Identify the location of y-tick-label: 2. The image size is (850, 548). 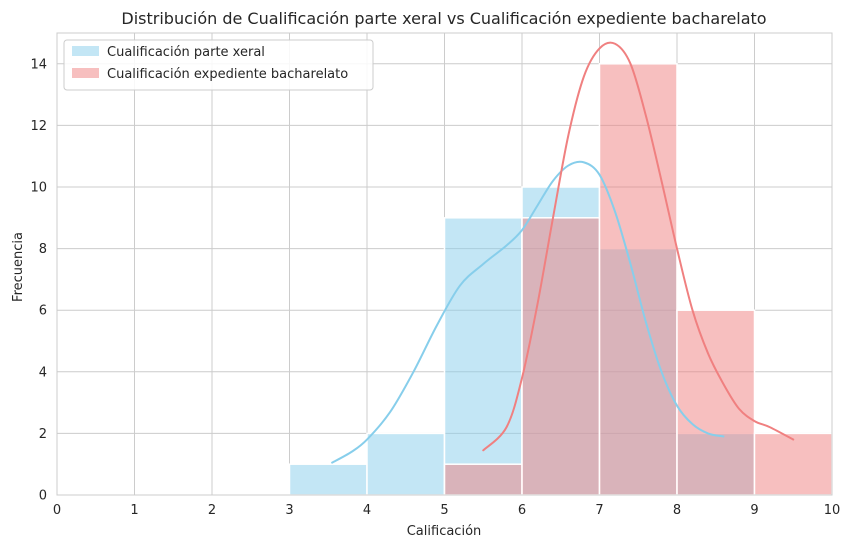
(43, 434).